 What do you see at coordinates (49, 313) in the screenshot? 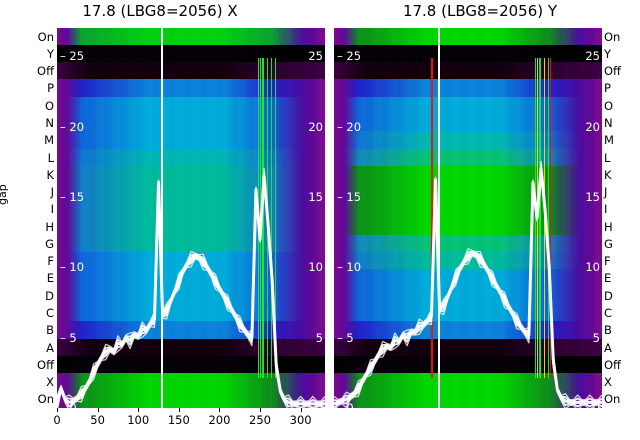
I see `category-label-left: C` at bounding box center [49, 313].